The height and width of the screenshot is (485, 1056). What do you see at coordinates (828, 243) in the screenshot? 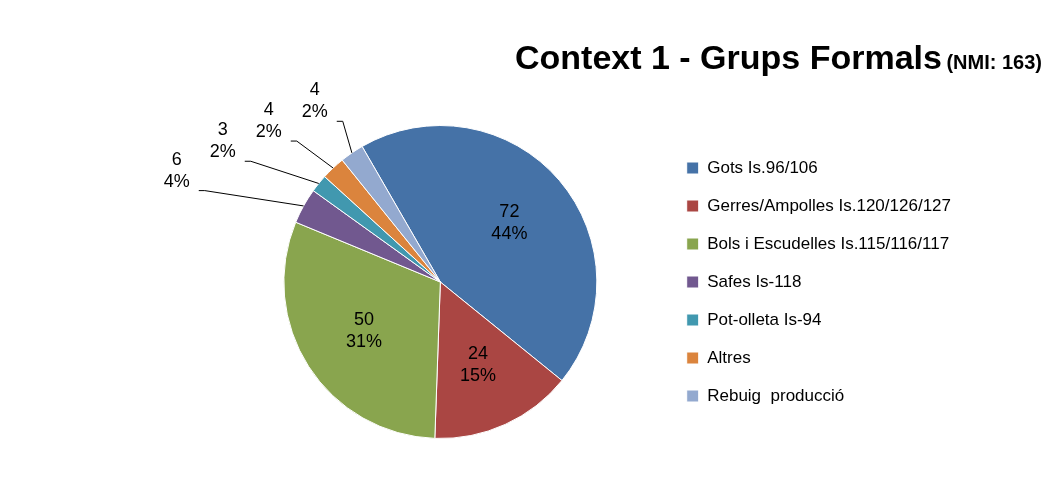
I see `legend-label: Bols i Escudelles Is.115/116/117` at bounding box center [828, 243].